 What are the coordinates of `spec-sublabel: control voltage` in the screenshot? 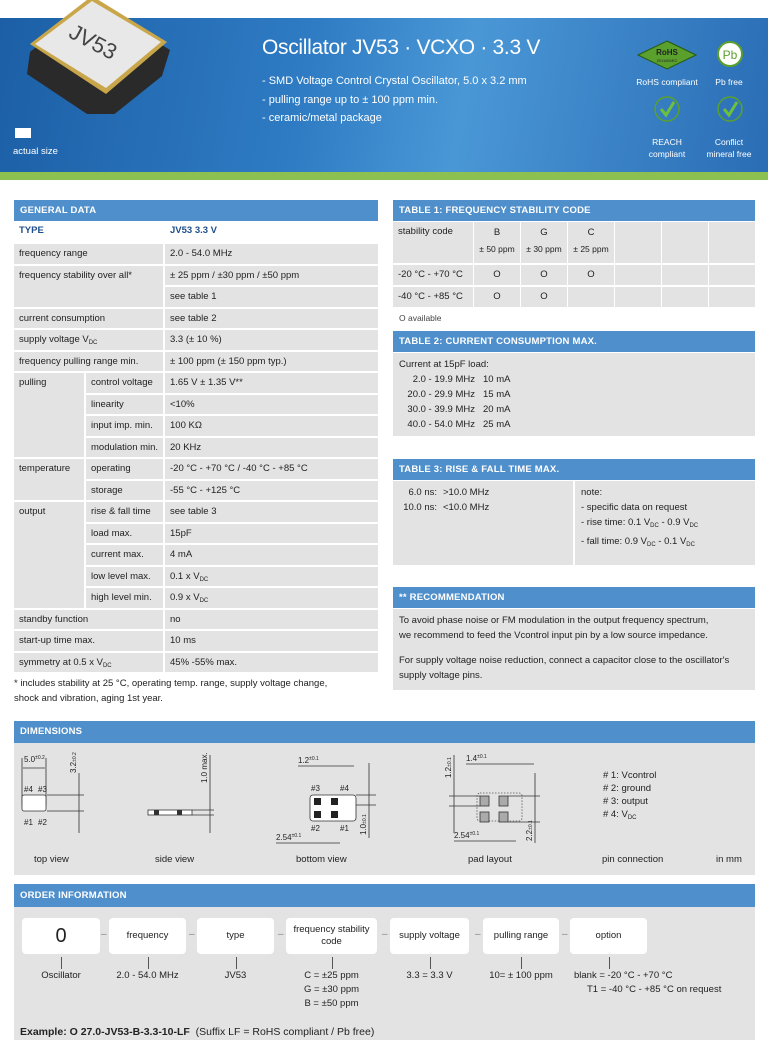 It's located at (124, 383).